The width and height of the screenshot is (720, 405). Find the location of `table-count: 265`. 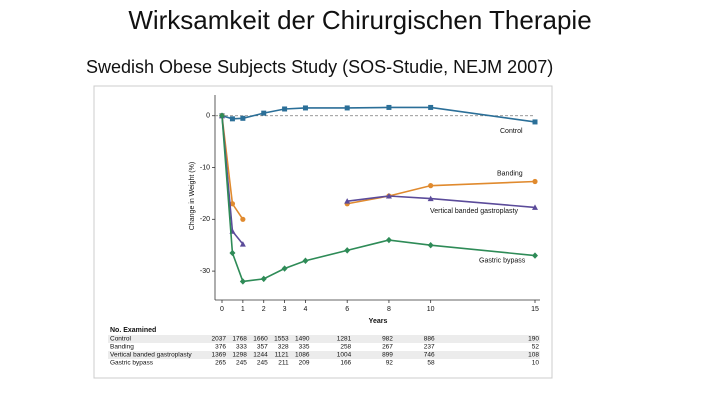

table-count: 265 is located at coordinates (220, 363).